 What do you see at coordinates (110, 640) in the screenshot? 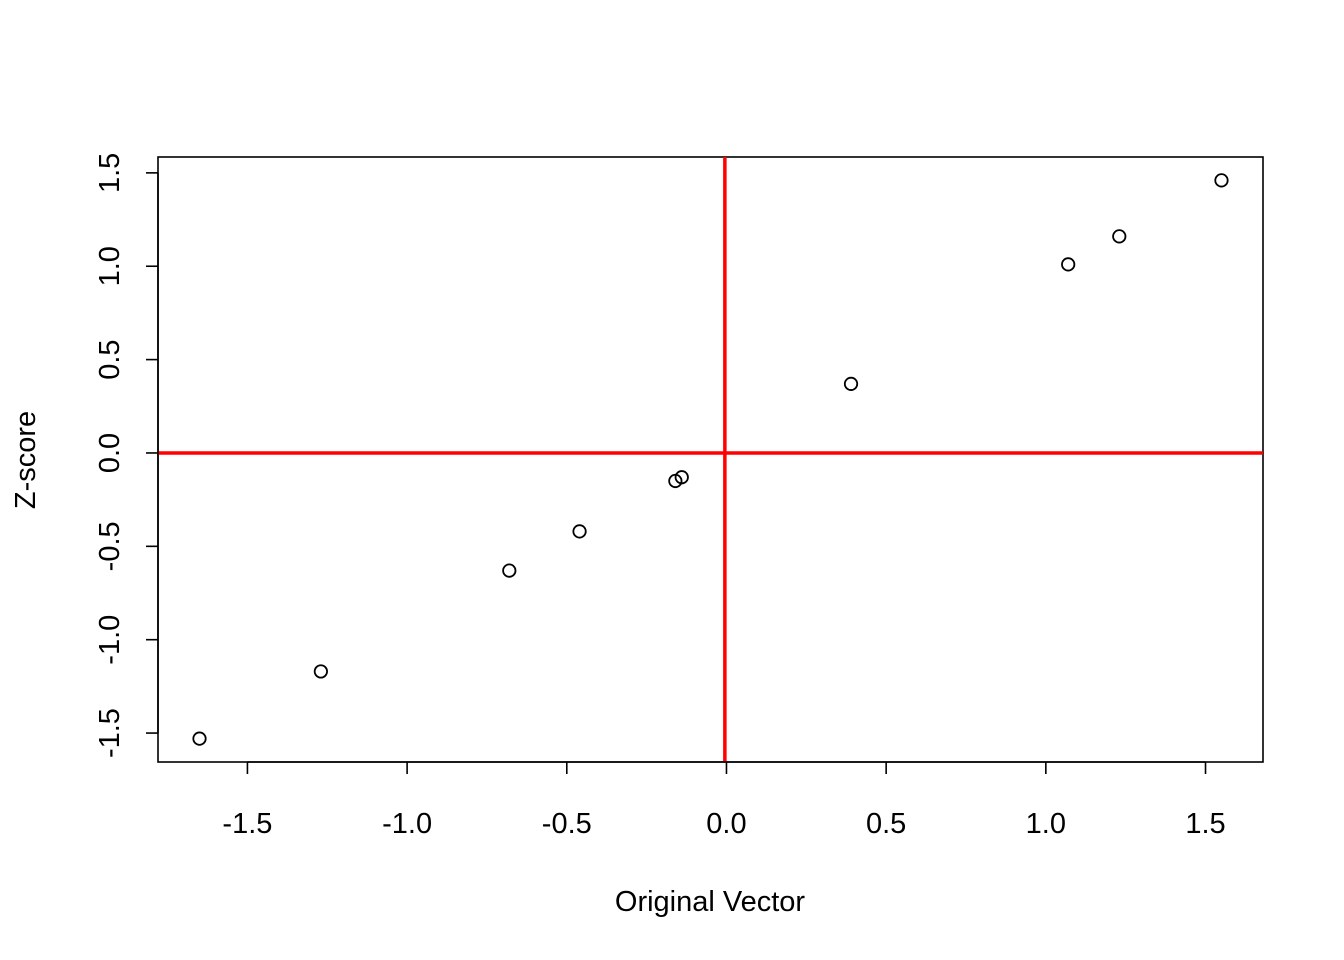
I see `y-tick-label: -1.0` at bounding box center [110, 640].